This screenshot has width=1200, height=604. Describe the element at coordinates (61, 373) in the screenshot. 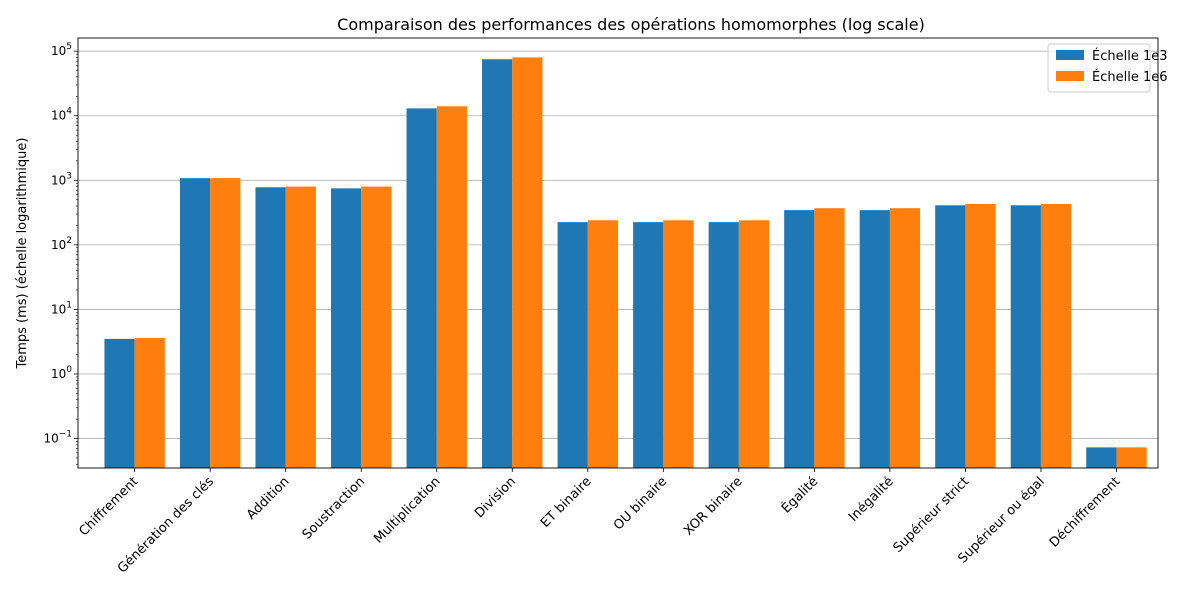

I see `y-tick-label: 10⁰` at that location.